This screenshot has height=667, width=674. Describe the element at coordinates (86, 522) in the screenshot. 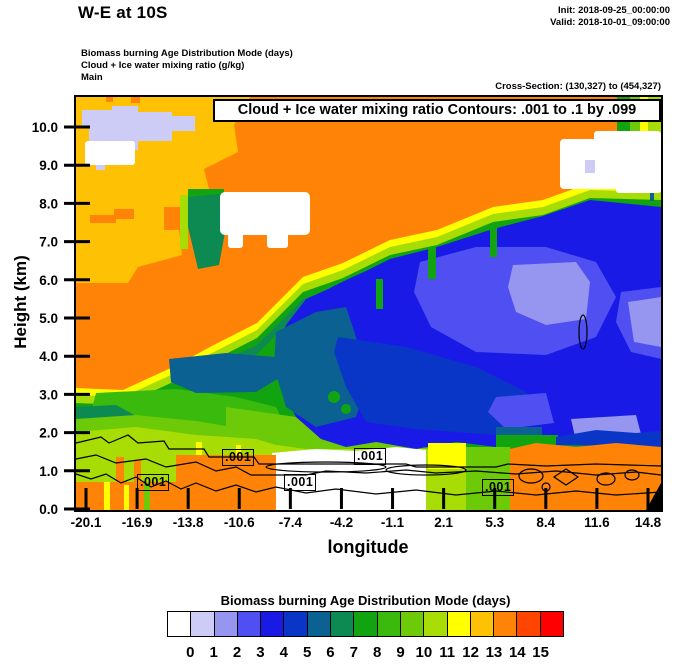

I see `x-tick-label: -20.1` at that location.